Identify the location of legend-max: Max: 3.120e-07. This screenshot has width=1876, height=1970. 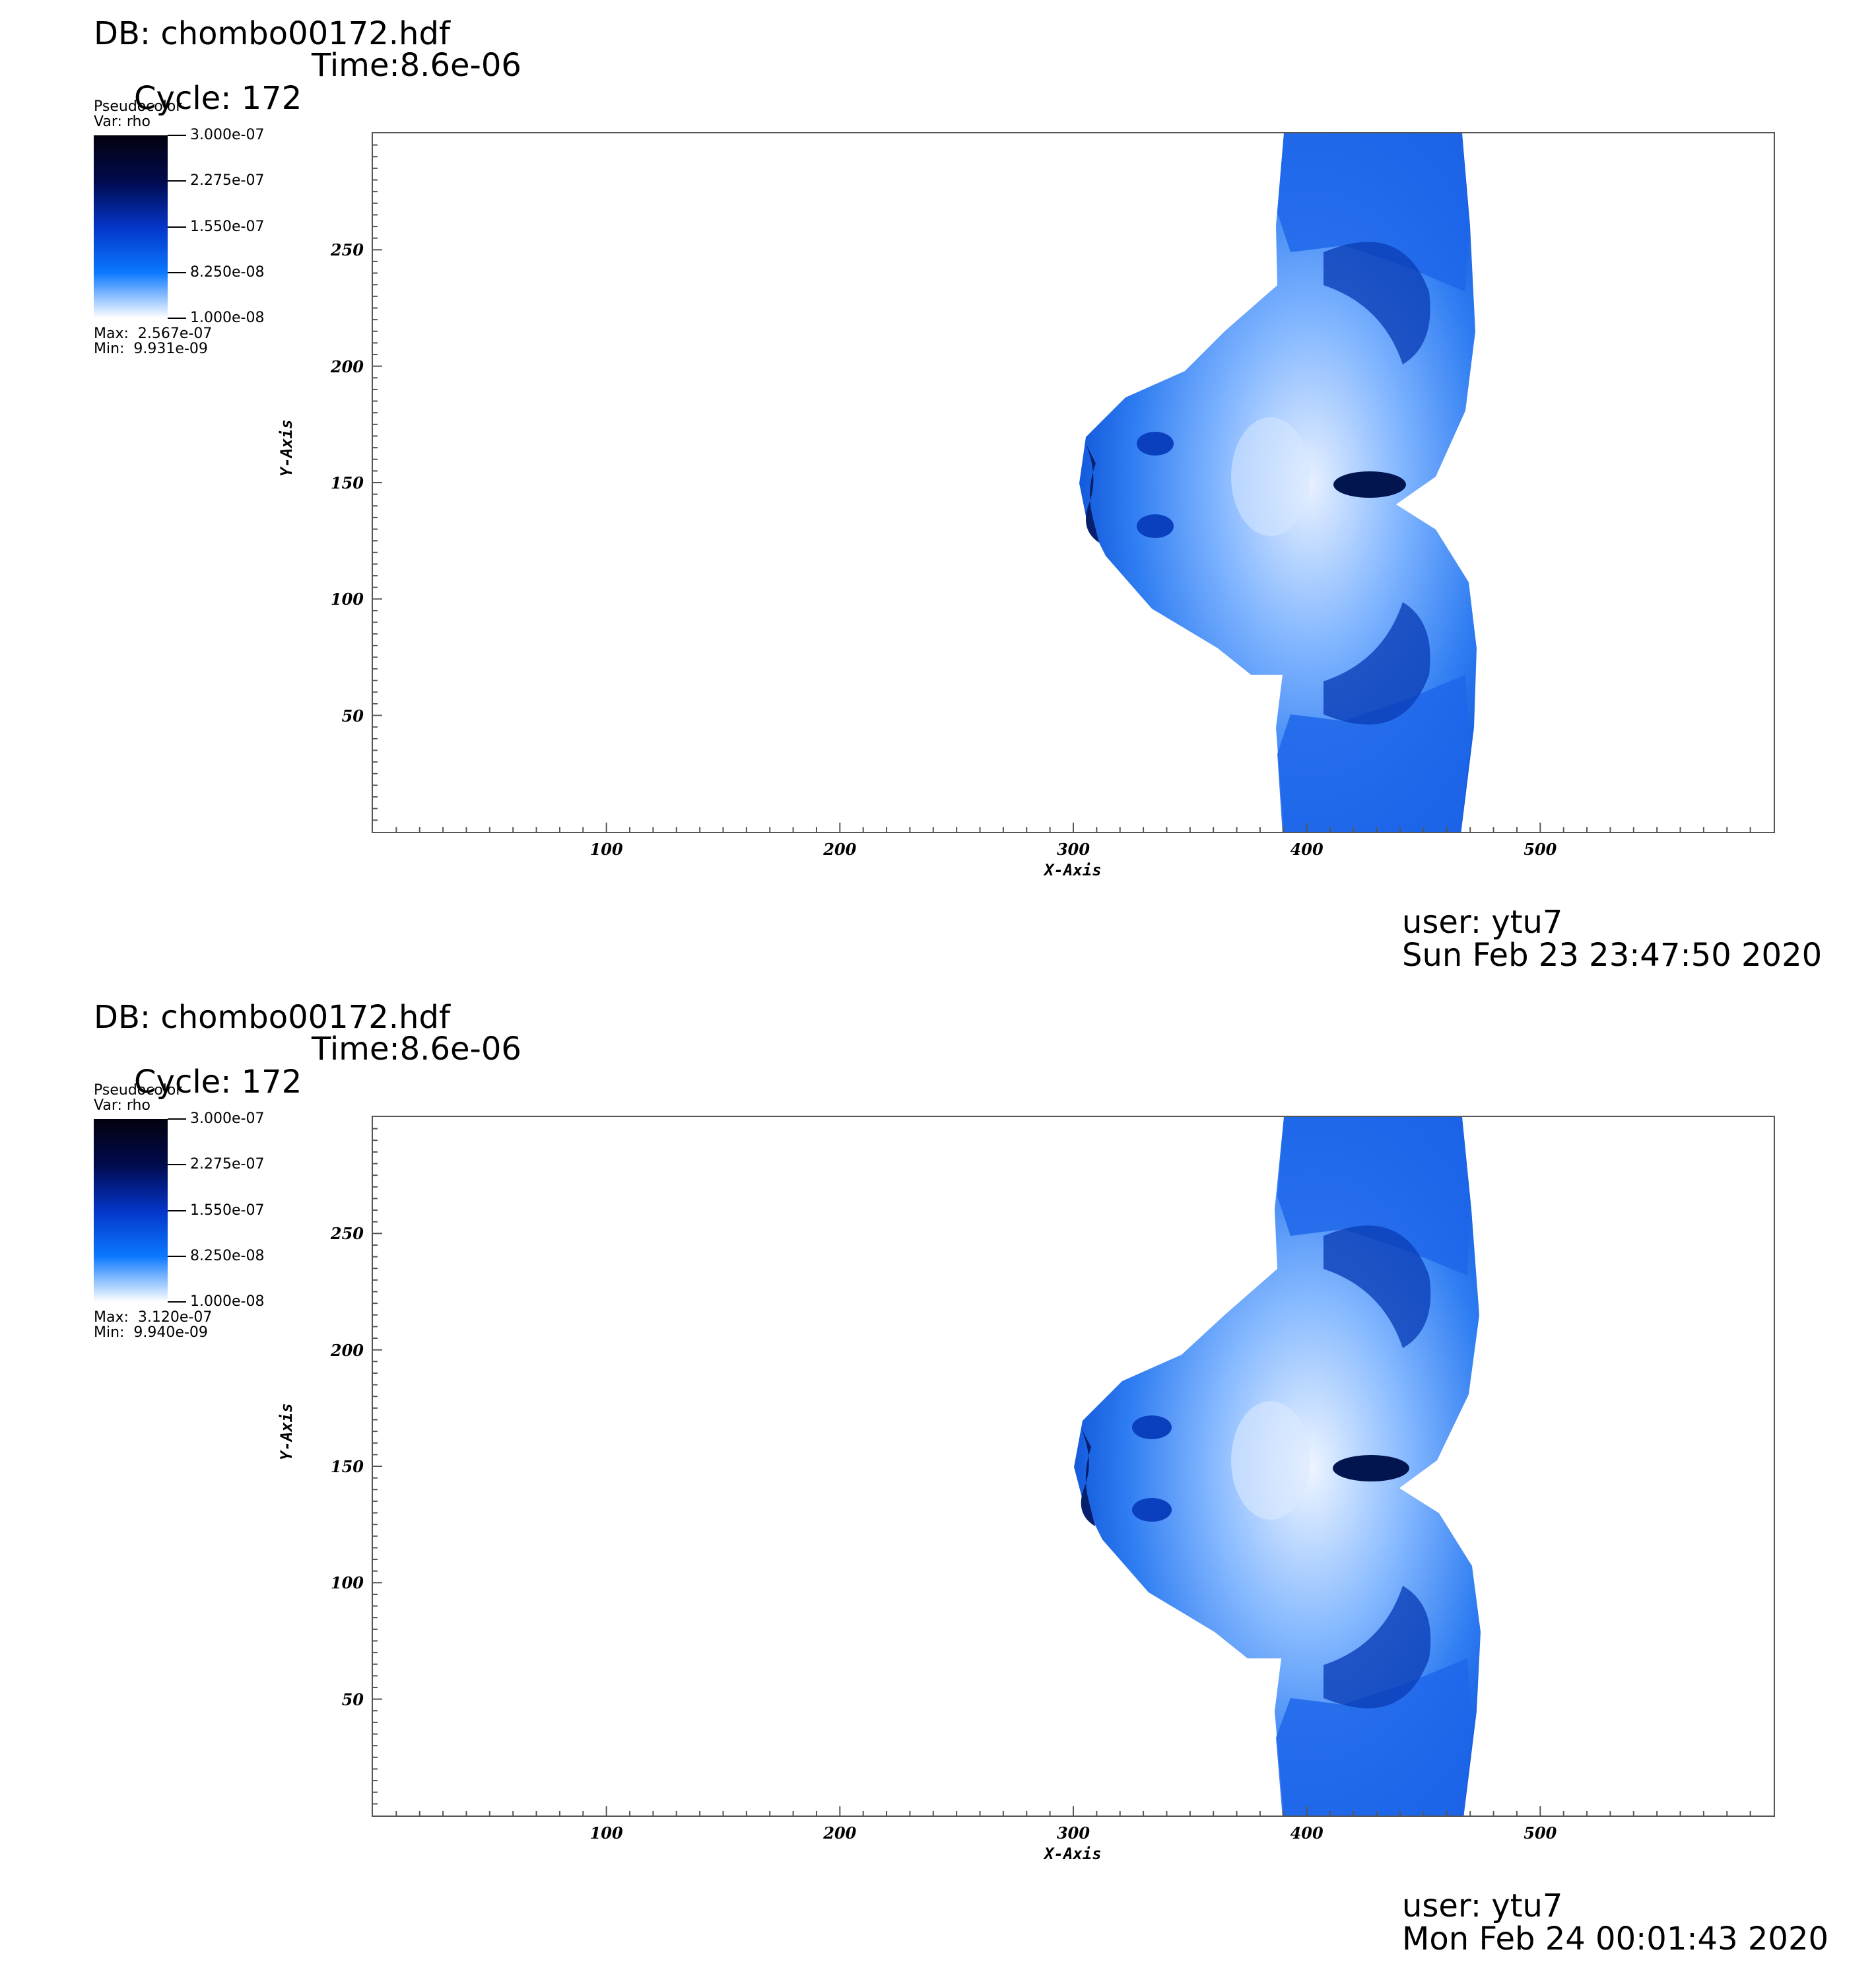
(153, 1318).